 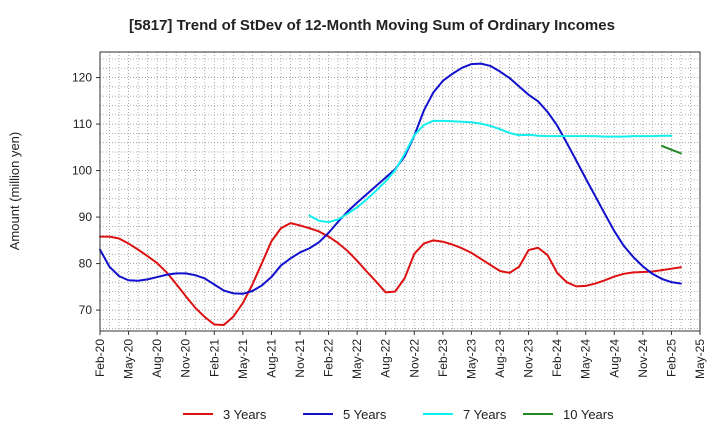 What do you see at coordinates (443, 358) in the screenshot?
I see `x-tick-label: Feb-23` at bounding box center [443, 358].